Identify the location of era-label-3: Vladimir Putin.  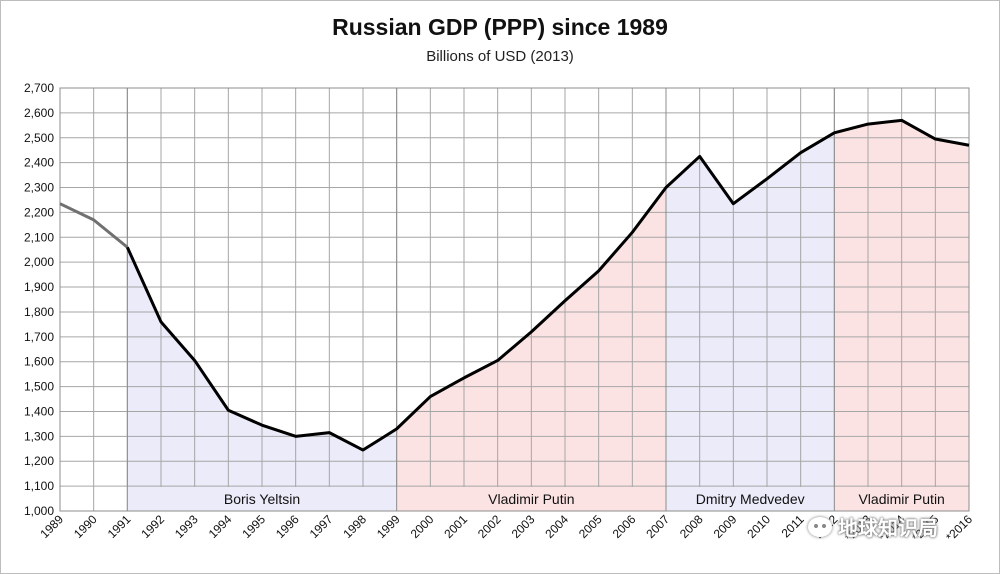
(901, 499).